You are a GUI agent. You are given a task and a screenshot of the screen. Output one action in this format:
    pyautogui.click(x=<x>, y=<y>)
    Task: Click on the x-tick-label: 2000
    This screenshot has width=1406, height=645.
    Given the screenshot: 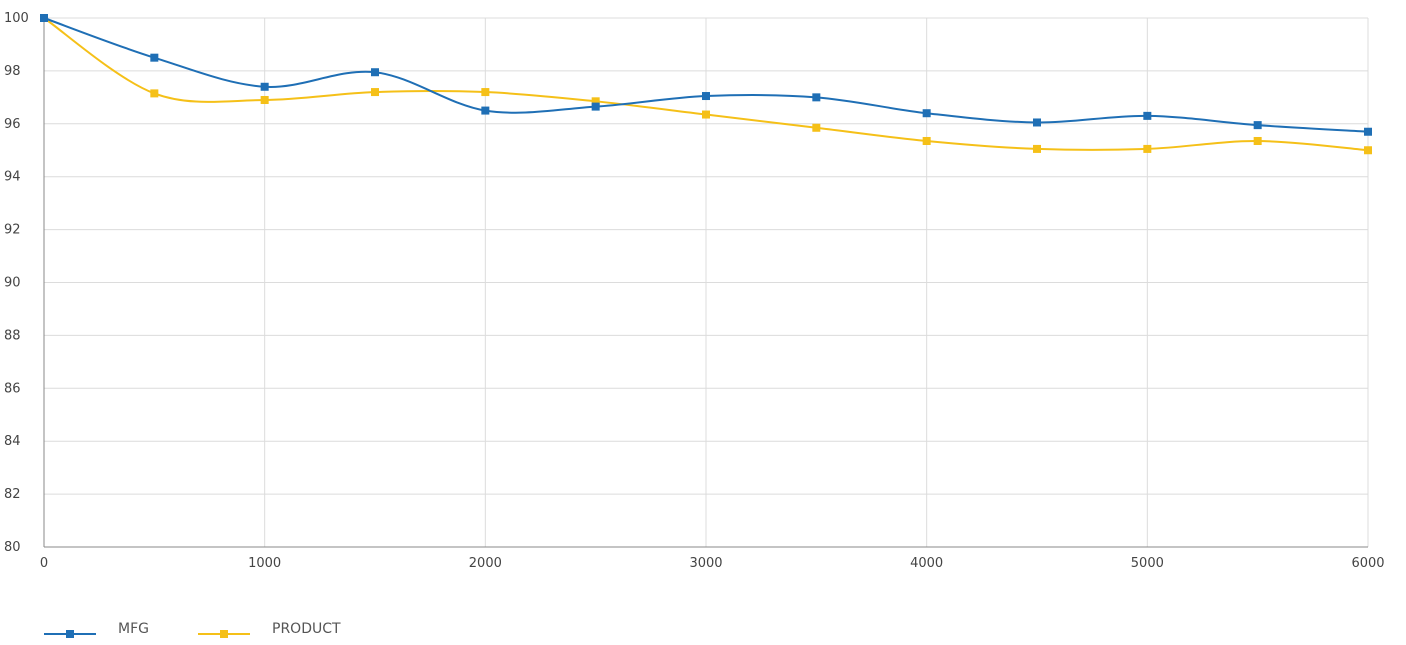 What is the action you would take?
    pyautogui.click(x=485, y=563)
    